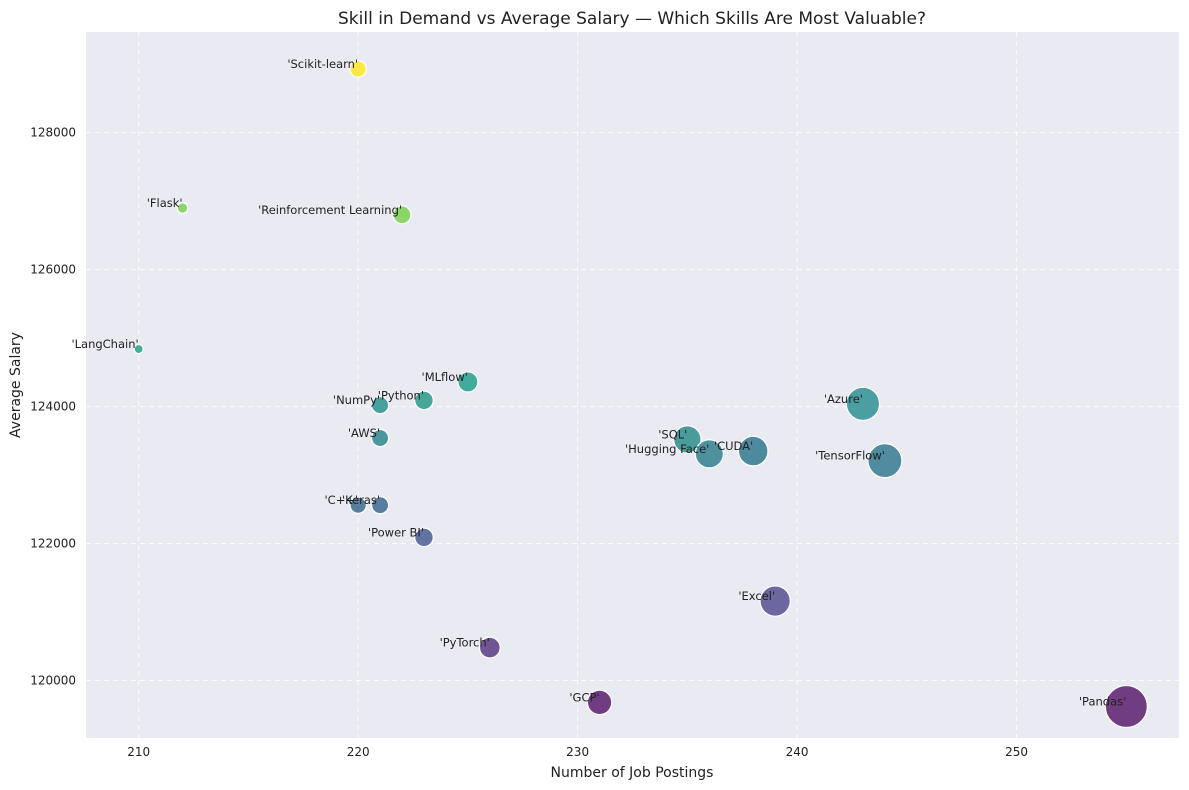  What do you see at coordinates (138, 752) in the screenshot?
I see `x-tick-label: 210` at bounding box center [138, 752].